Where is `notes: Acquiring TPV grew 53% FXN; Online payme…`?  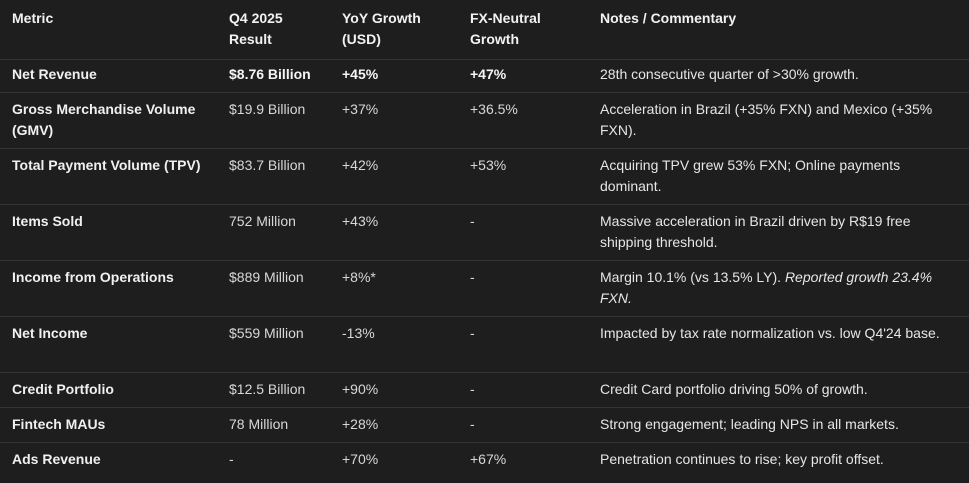
notes: Acquiring TPV grew 53% FXN; Online payme… is located at coordinates (781, 176).